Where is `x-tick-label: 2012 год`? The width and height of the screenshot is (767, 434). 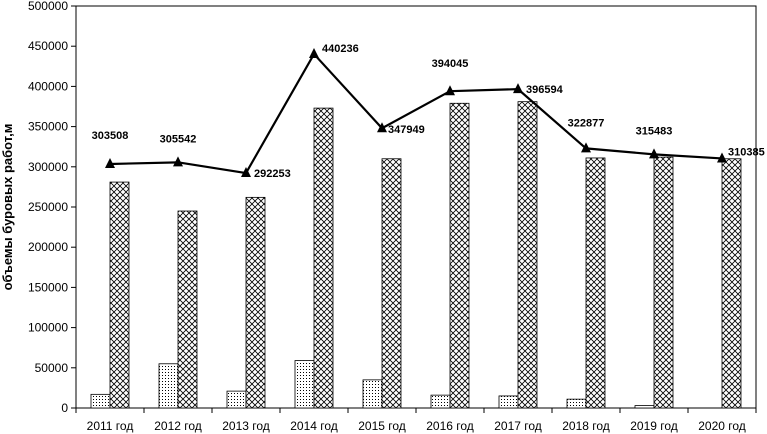 x-tick-label: 2012 год is located at coordinates (178, 426).